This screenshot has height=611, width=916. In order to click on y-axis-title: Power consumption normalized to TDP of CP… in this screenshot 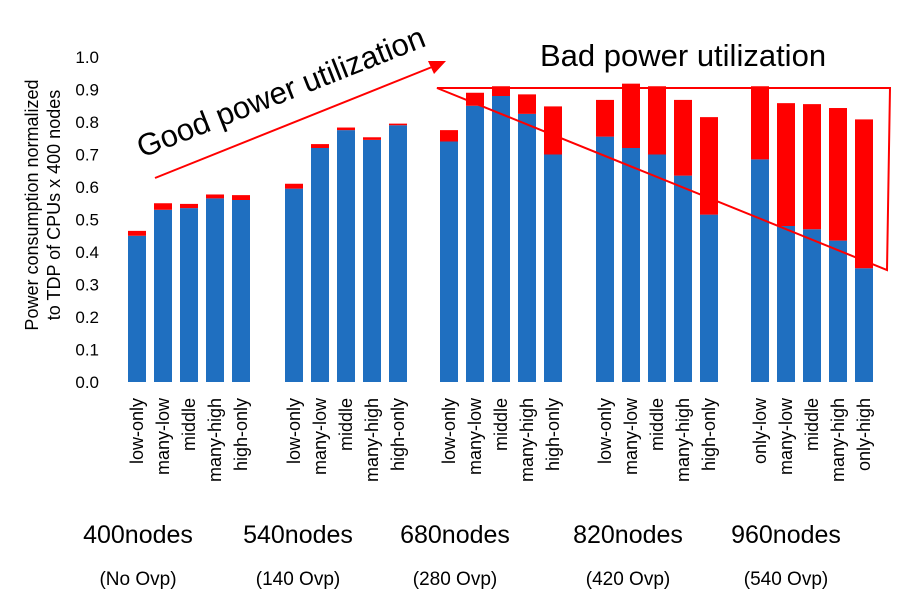, I will do `click(43, 204)`.